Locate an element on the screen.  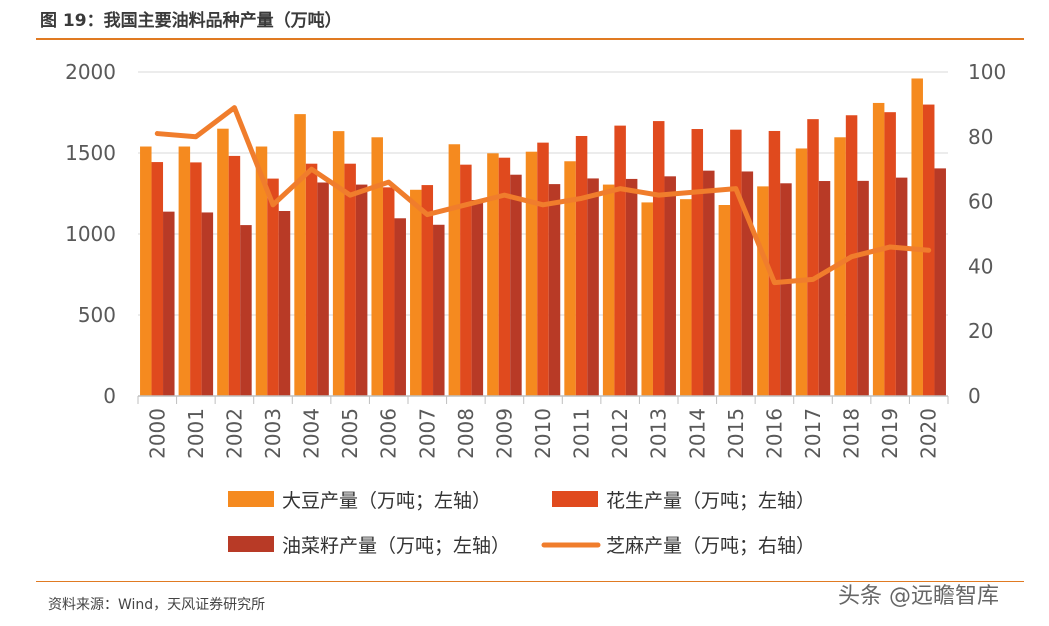
y-left-tick-label: 0 is located at coordinates (109, 396).